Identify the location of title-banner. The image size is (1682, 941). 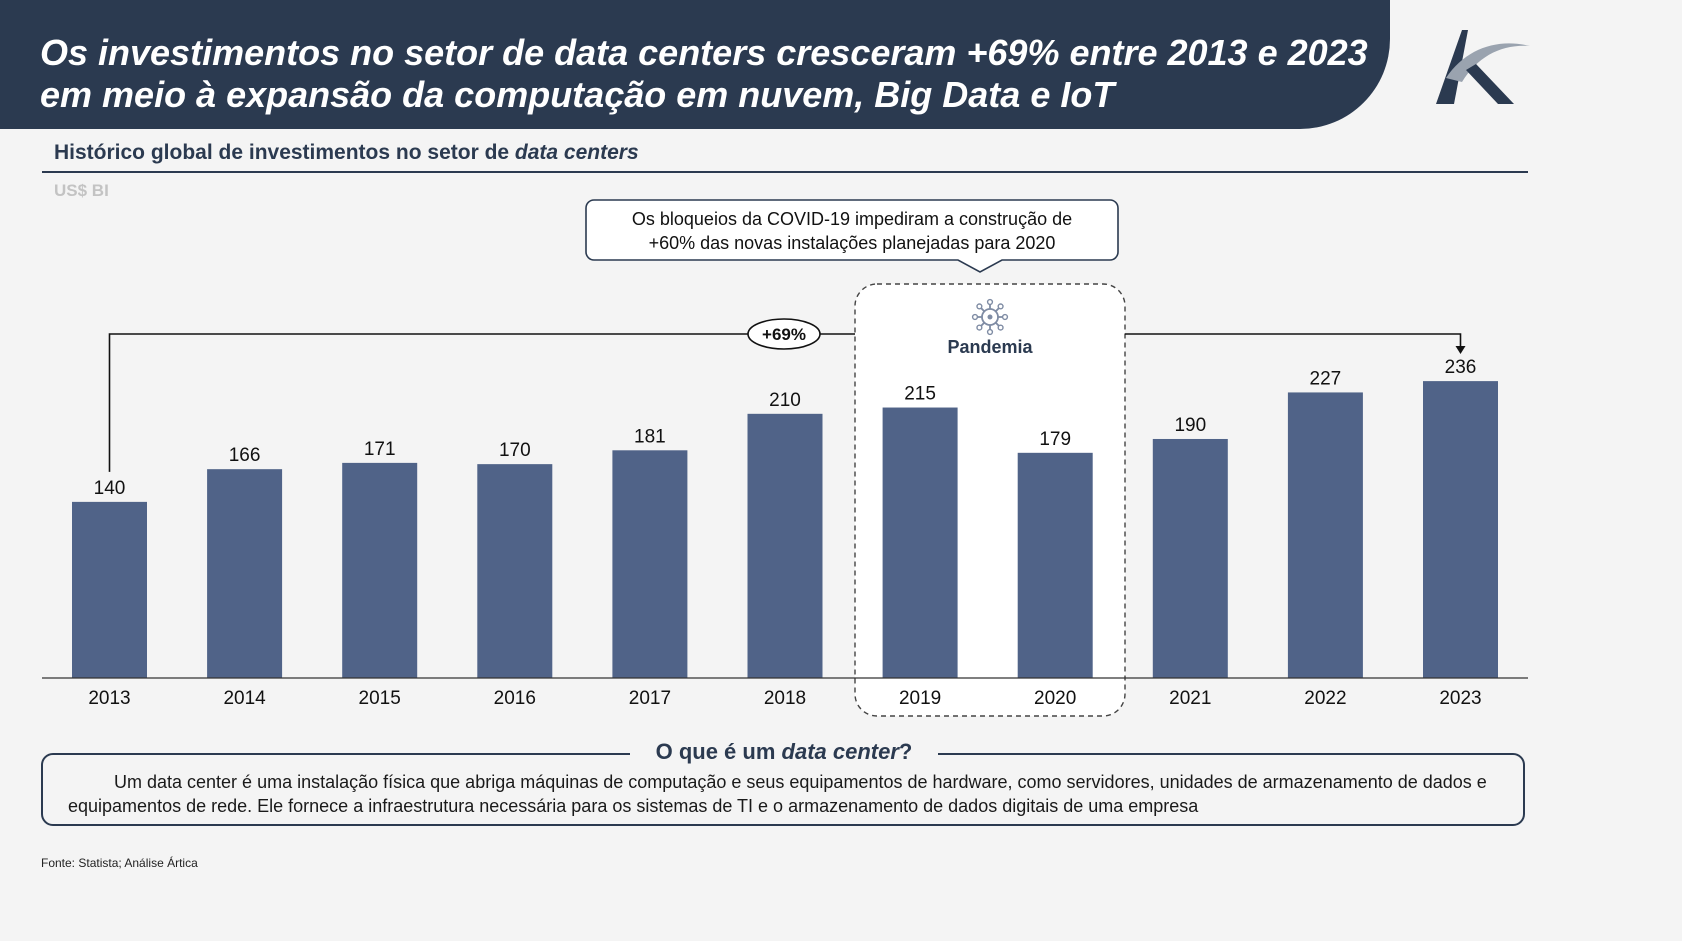
(695, 64).